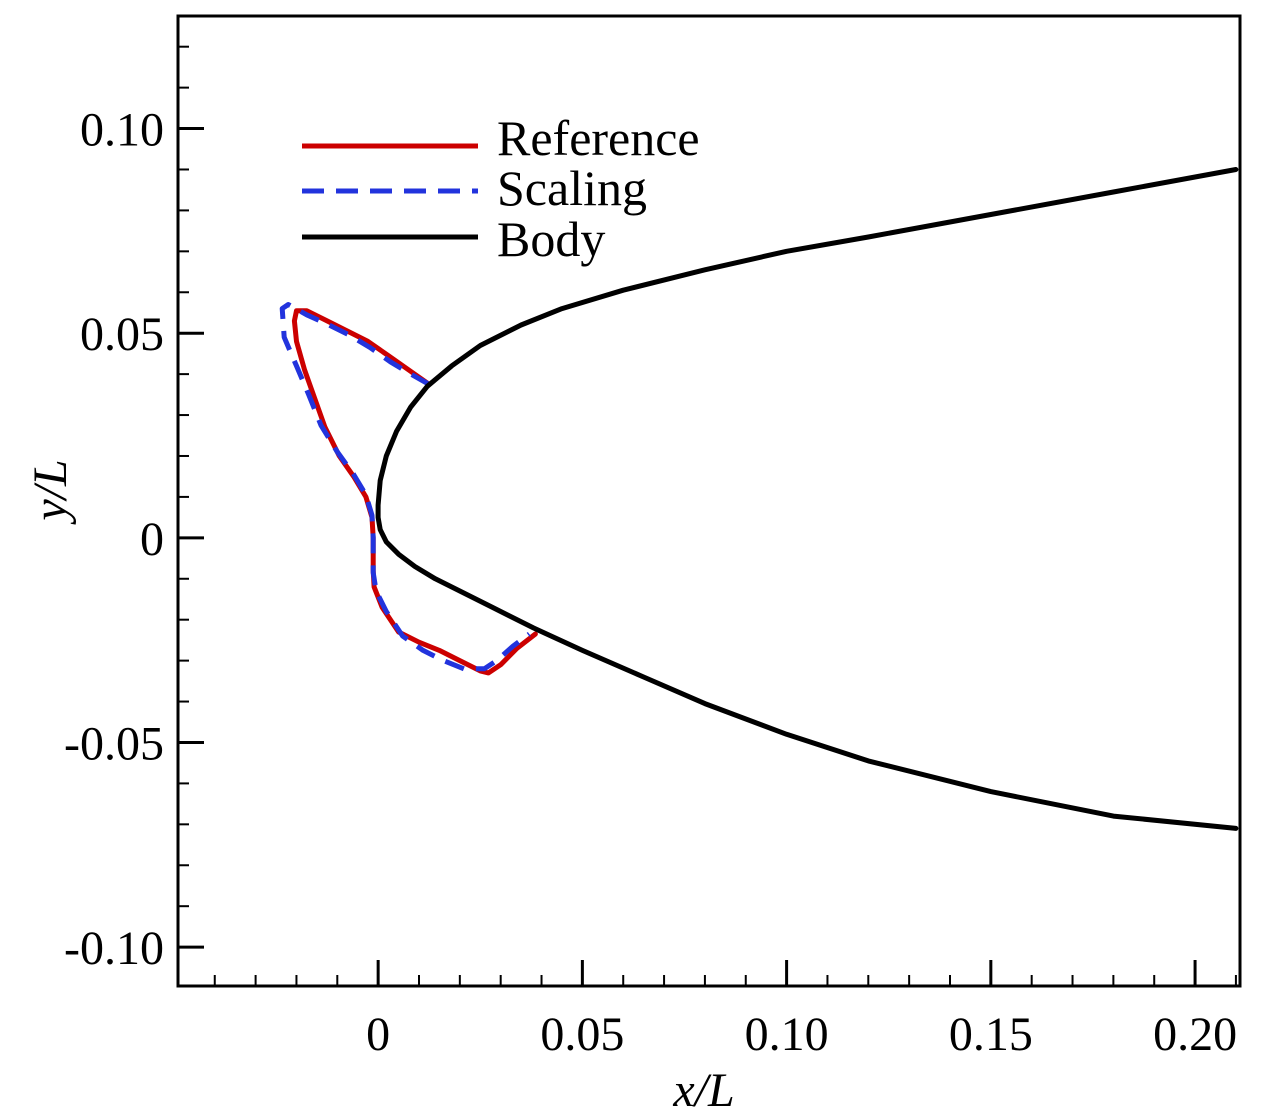 The width and height of the screenshot is (1281, 1114). I want to click on y-tick-label: -0.05, so click(114, 743).